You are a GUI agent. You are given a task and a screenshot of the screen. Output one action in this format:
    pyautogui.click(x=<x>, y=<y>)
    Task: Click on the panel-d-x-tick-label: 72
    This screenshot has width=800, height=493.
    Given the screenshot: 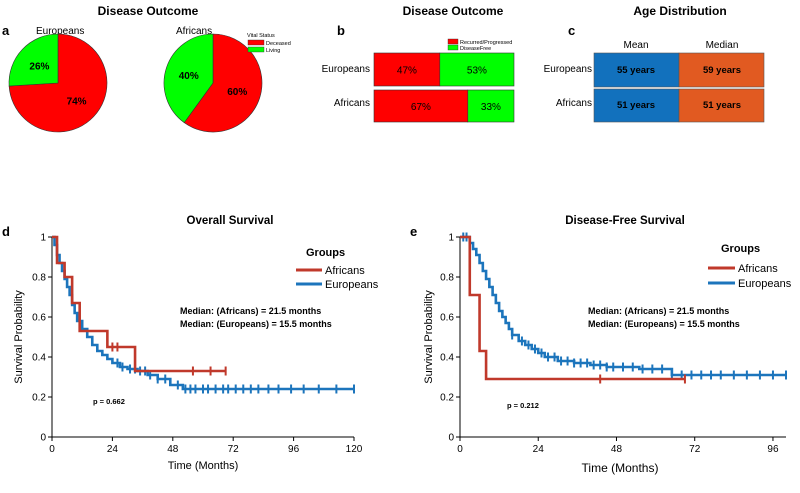 What is the action you would take?
    pyautogui.click(x=234, y=449)
    